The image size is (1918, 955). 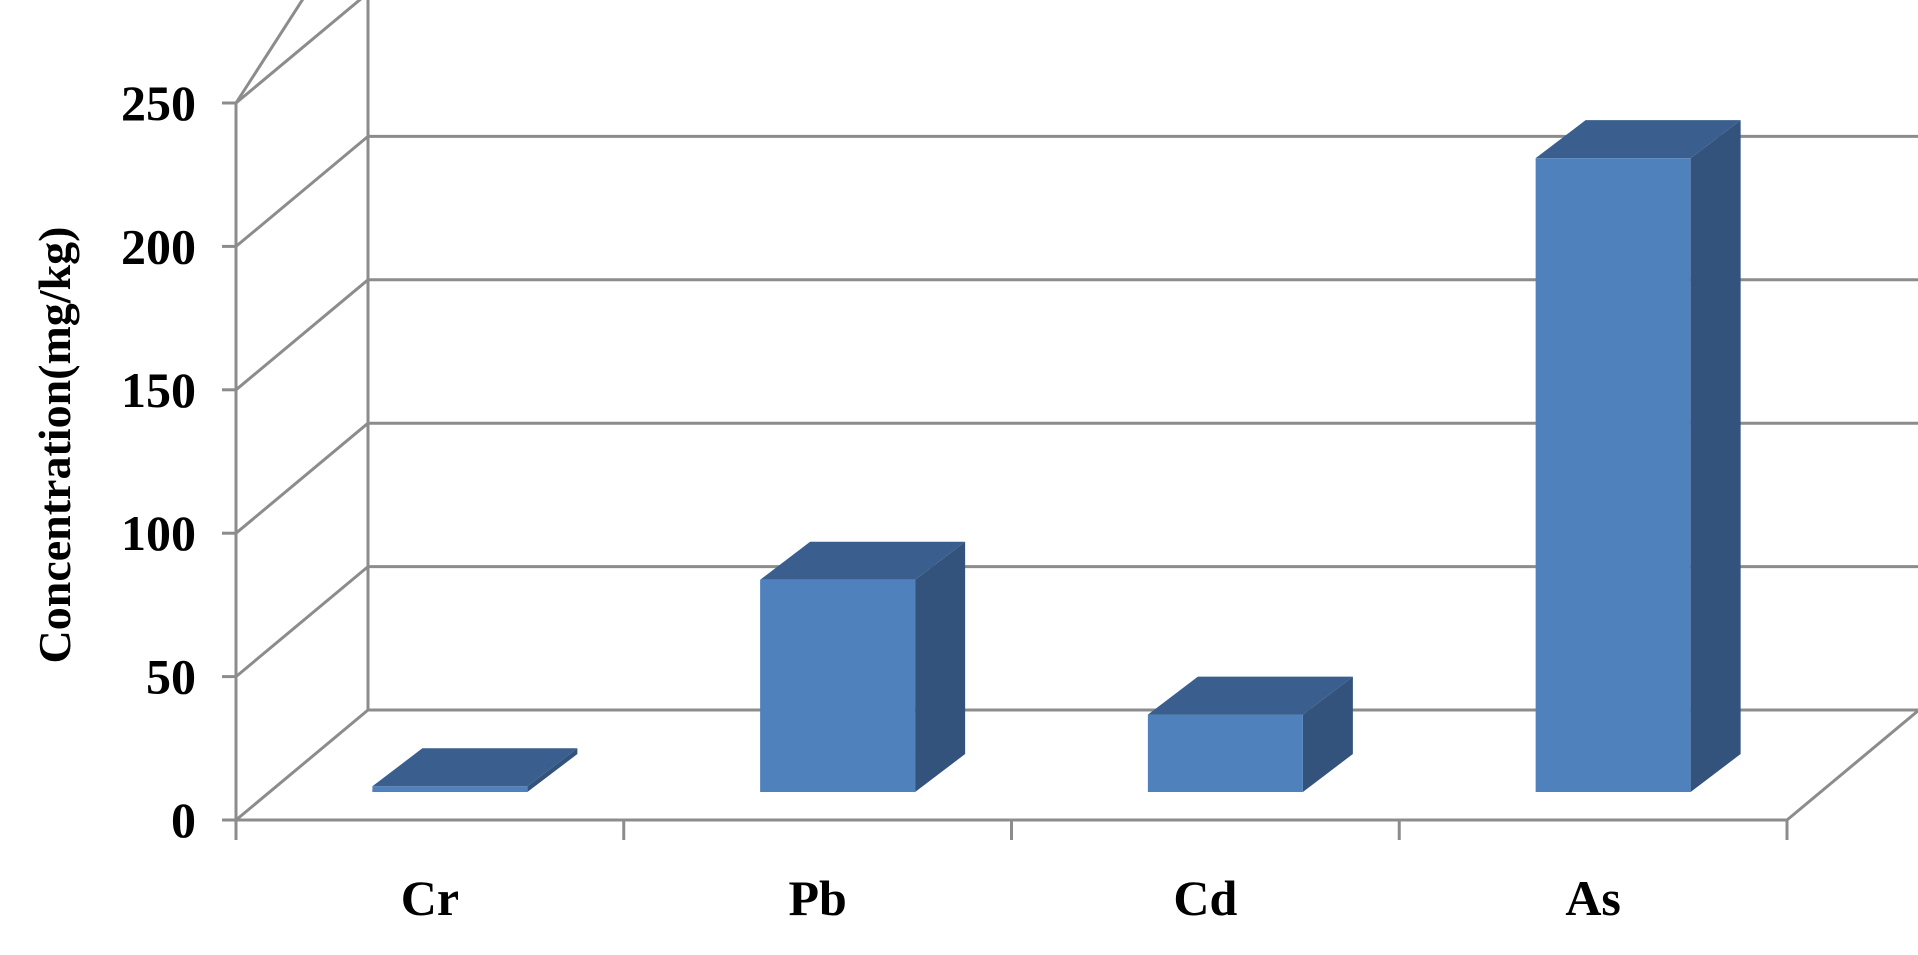 What do you see at coordinates (54, 445) in the screenshot?
I see `y-axis-title: Concentration(mg/kg)` at bounding box center [54, 445].